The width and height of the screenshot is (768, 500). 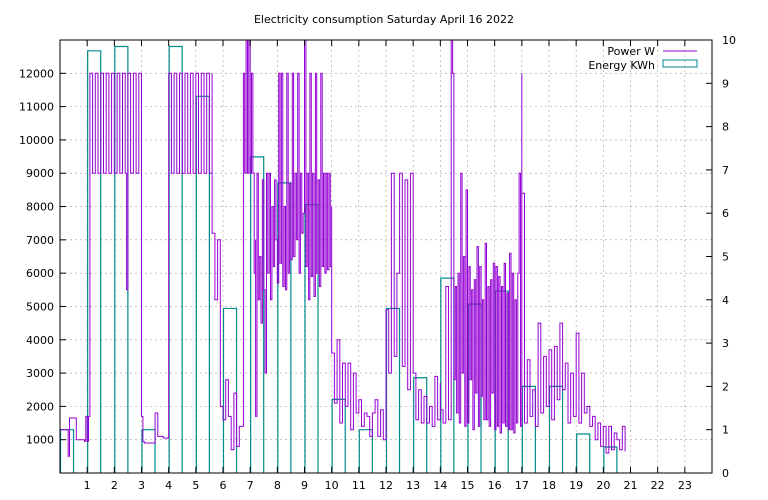 What do you see at coordinates (40, 373) in the screenshot?
I see `y-tick-label: 3000` at bounding box center [40, 373].